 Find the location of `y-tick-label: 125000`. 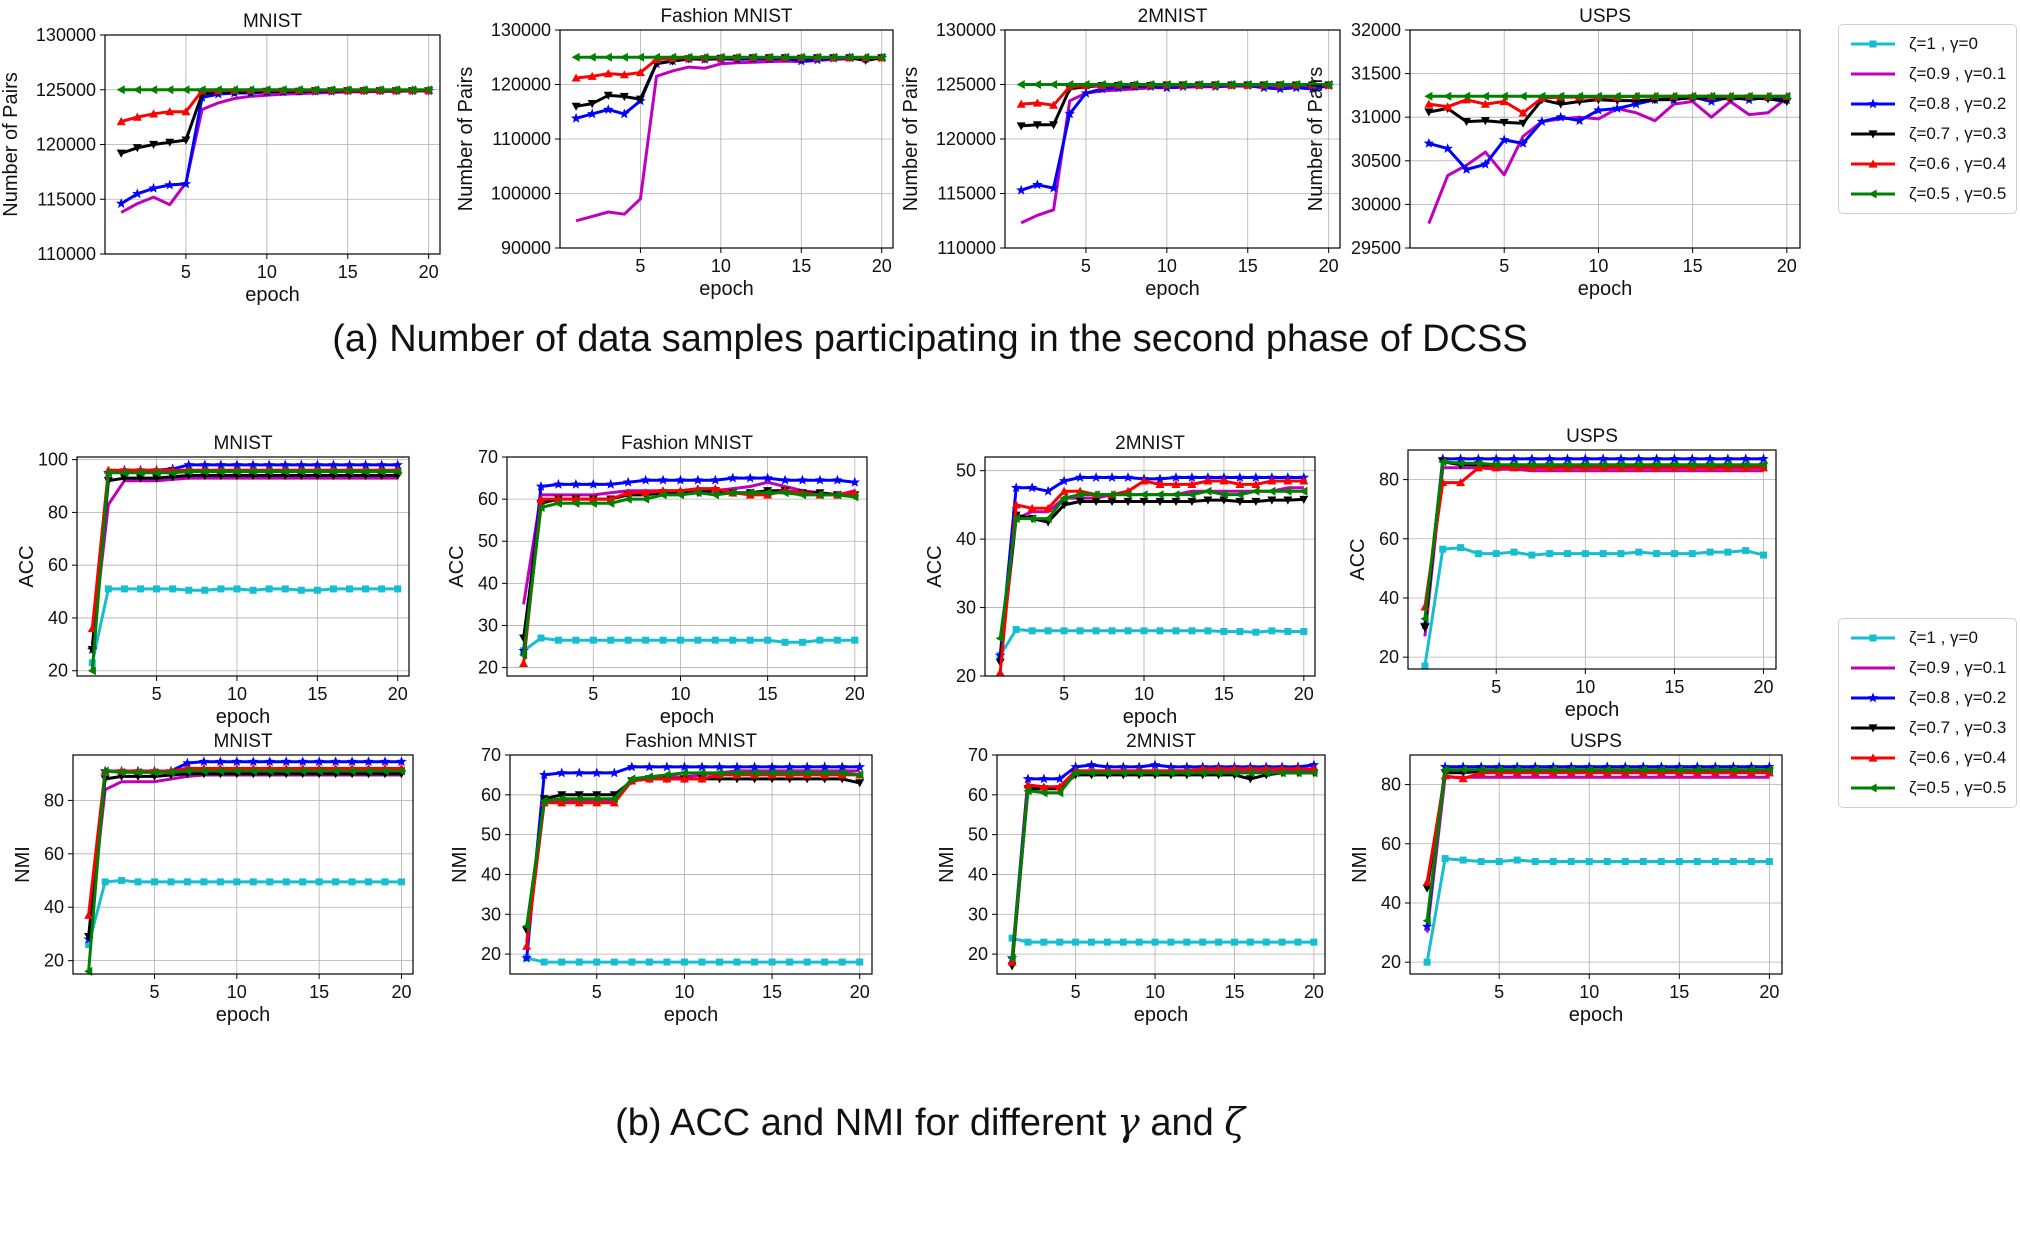

y-tick-label: 125000 is located at coordinates (966, 85).